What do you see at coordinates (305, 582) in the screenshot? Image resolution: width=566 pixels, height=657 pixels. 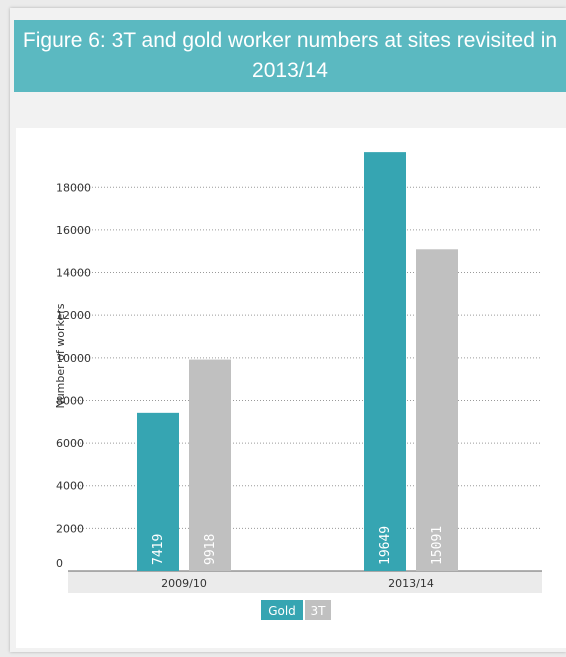 I see `x-axis-band` at bounding box center [305, 582].